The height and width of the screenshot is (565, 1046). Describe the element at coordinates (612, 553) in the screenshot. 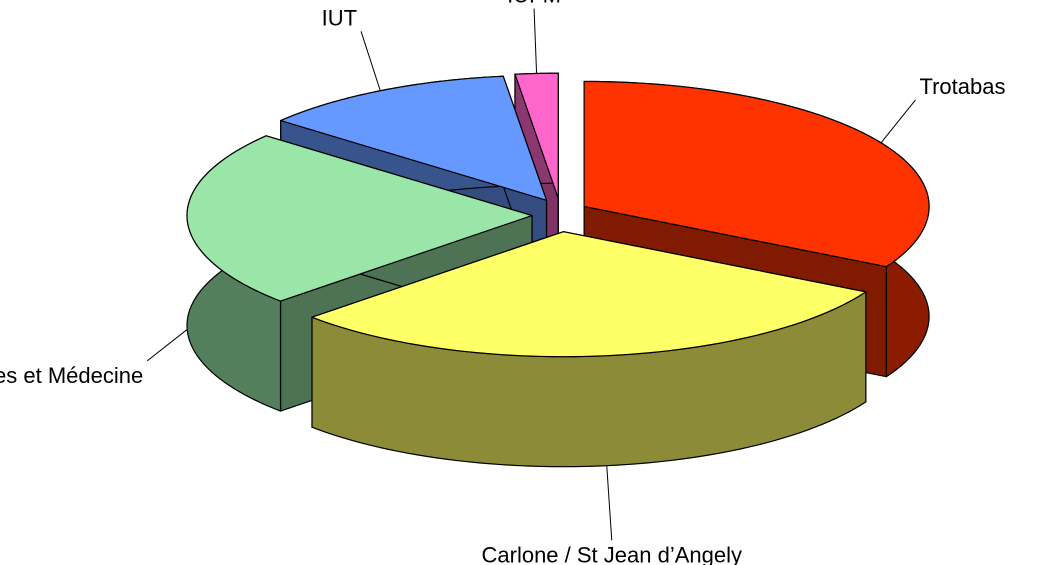

I see `slice-label: Carlone / St Jean d’Angely` at that location.